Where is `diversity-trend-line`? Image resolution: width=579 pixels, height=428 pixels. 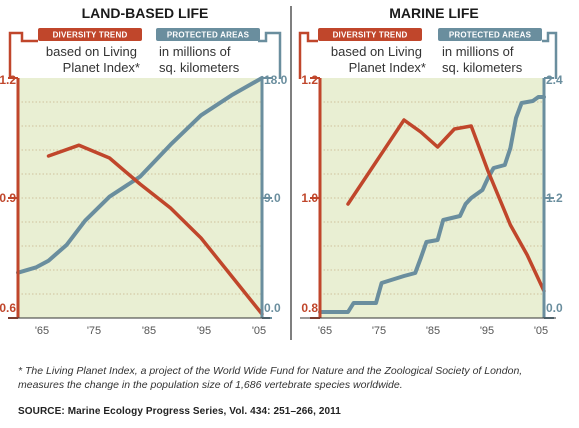
diversity-trend-line is located at coordinates (446, 205).